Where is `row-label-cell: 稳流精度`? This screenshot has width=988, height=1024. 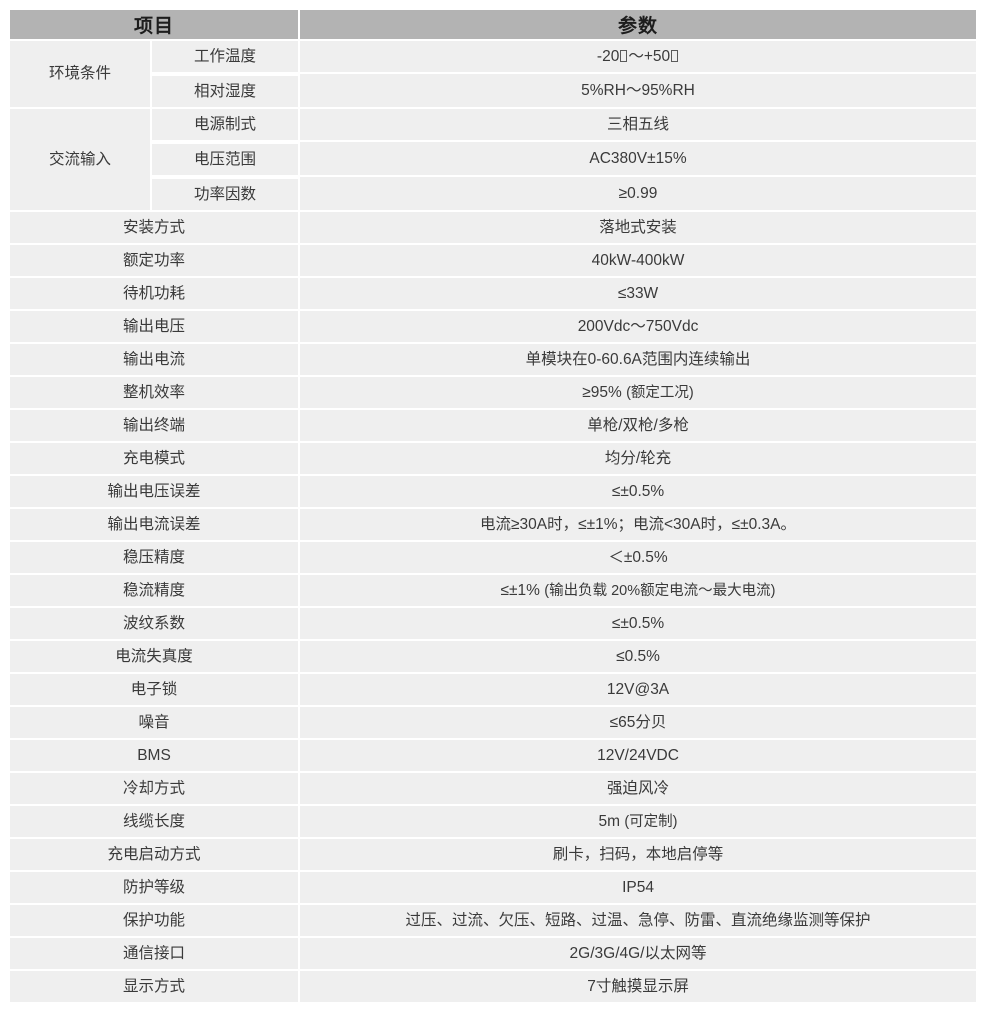 row-label-cell: 稳流精度 is located at coordinates (155, 590).